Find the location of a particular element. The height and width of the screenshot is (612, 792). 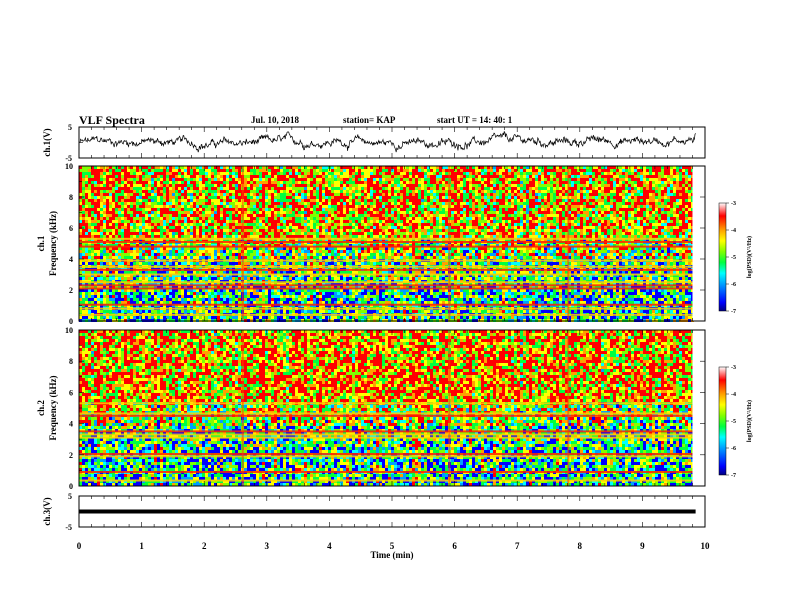

x-tick-label: 2 is located at coordinates (204, 546).